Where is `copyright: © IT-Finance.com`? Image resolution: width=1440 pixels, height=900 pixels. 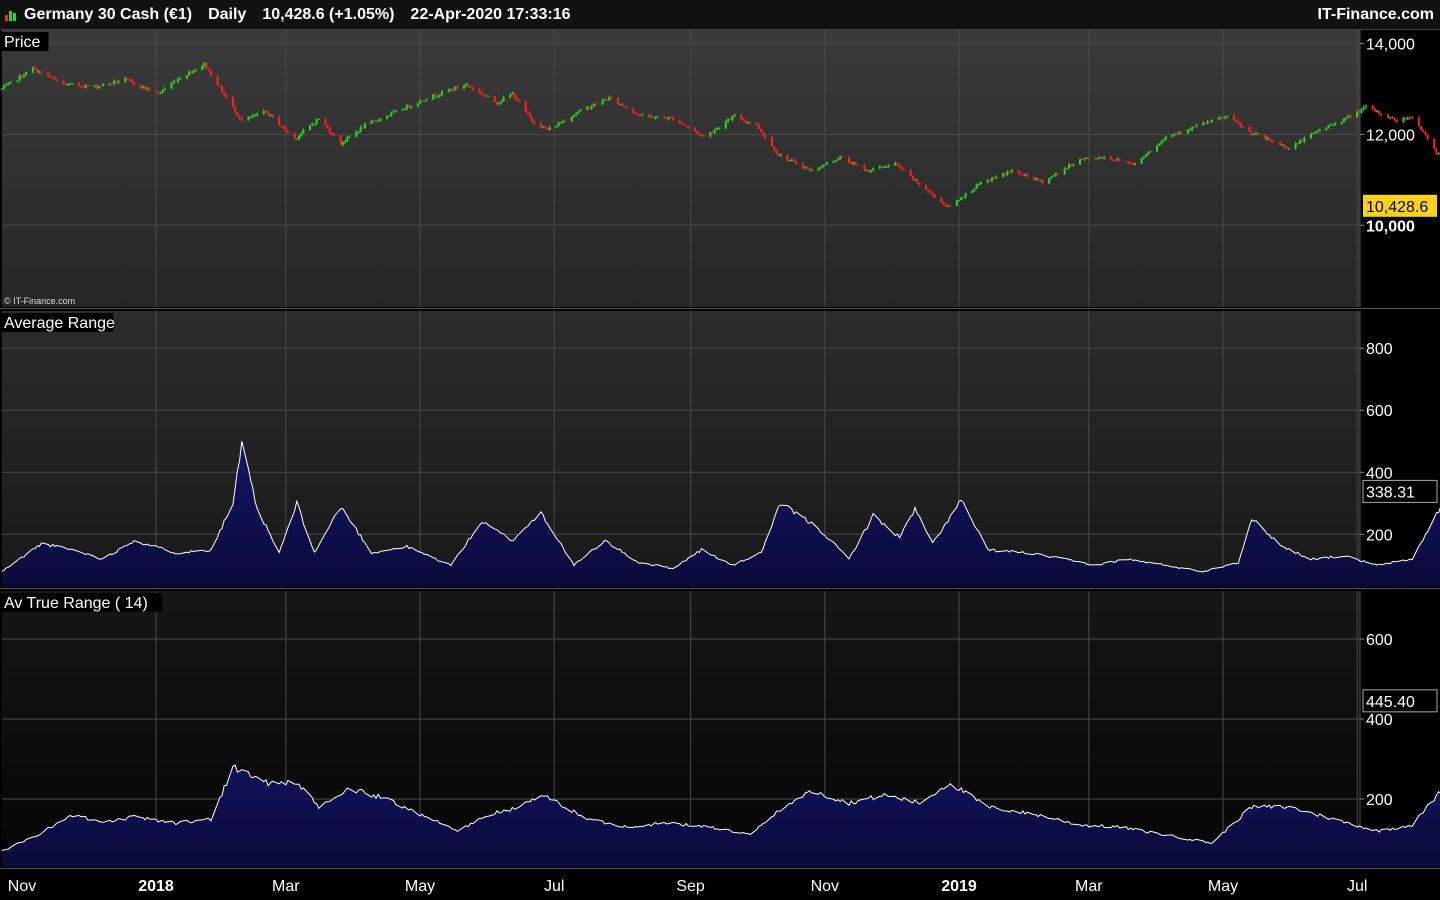
copyright: © IT-Finance.com is located at coordinates (39, 301).